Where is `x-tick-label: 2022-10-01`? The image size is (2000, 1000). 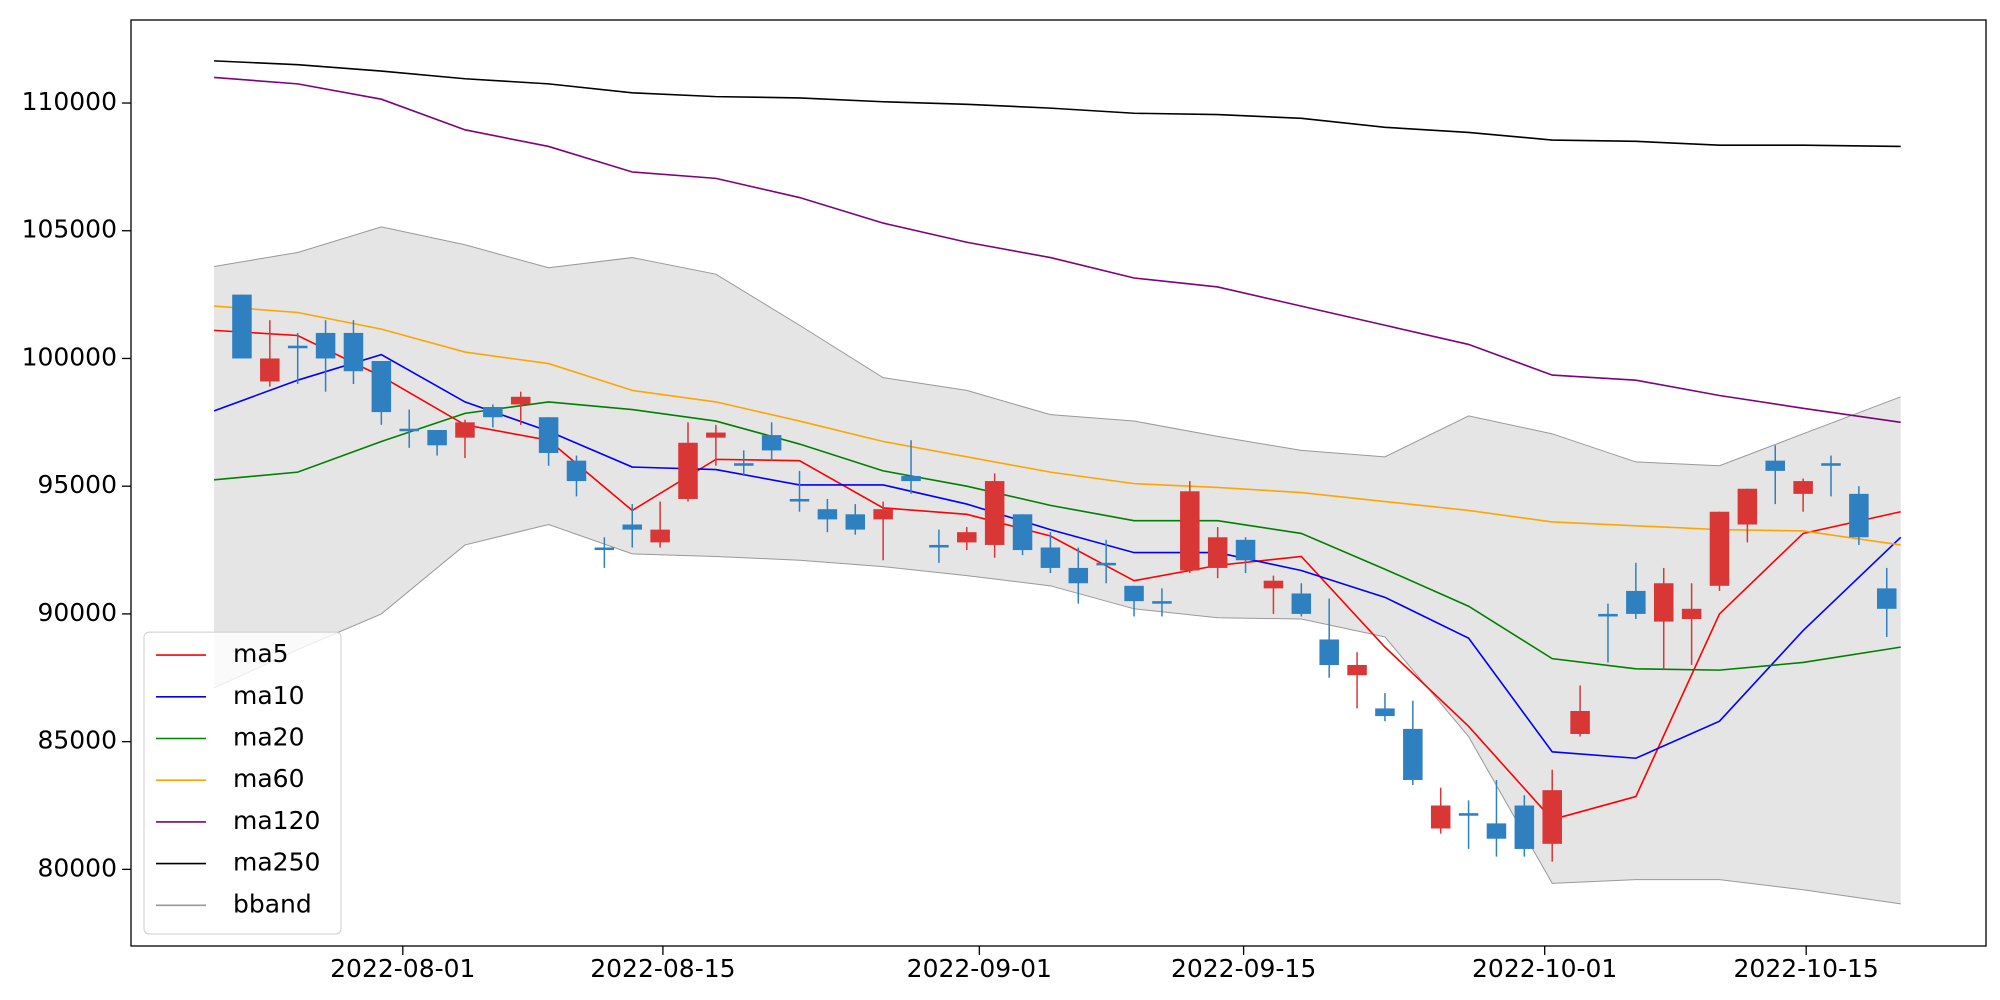
x-tick-label: 2022-10-01 is located at coordinates (1544, 968).